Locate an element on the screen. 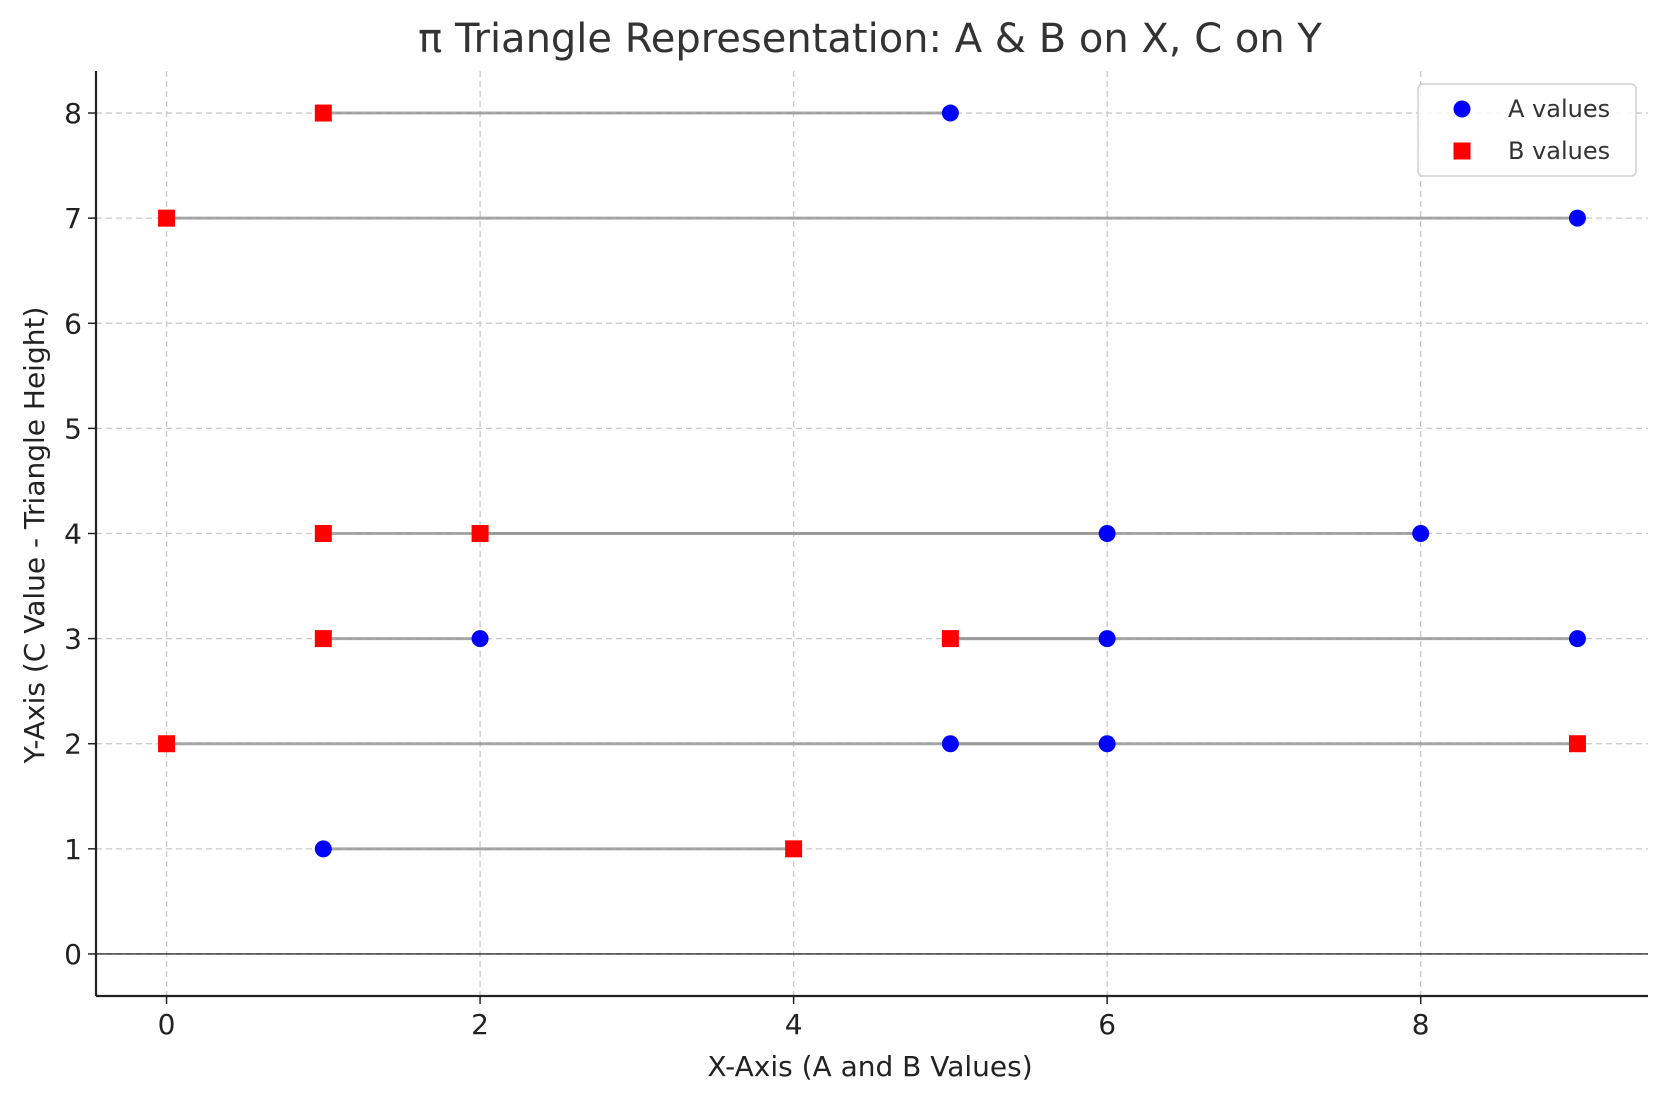 This screenshot has height=1101, width=1665. y-tick-label: 0 is located at coordinates (73, 954).